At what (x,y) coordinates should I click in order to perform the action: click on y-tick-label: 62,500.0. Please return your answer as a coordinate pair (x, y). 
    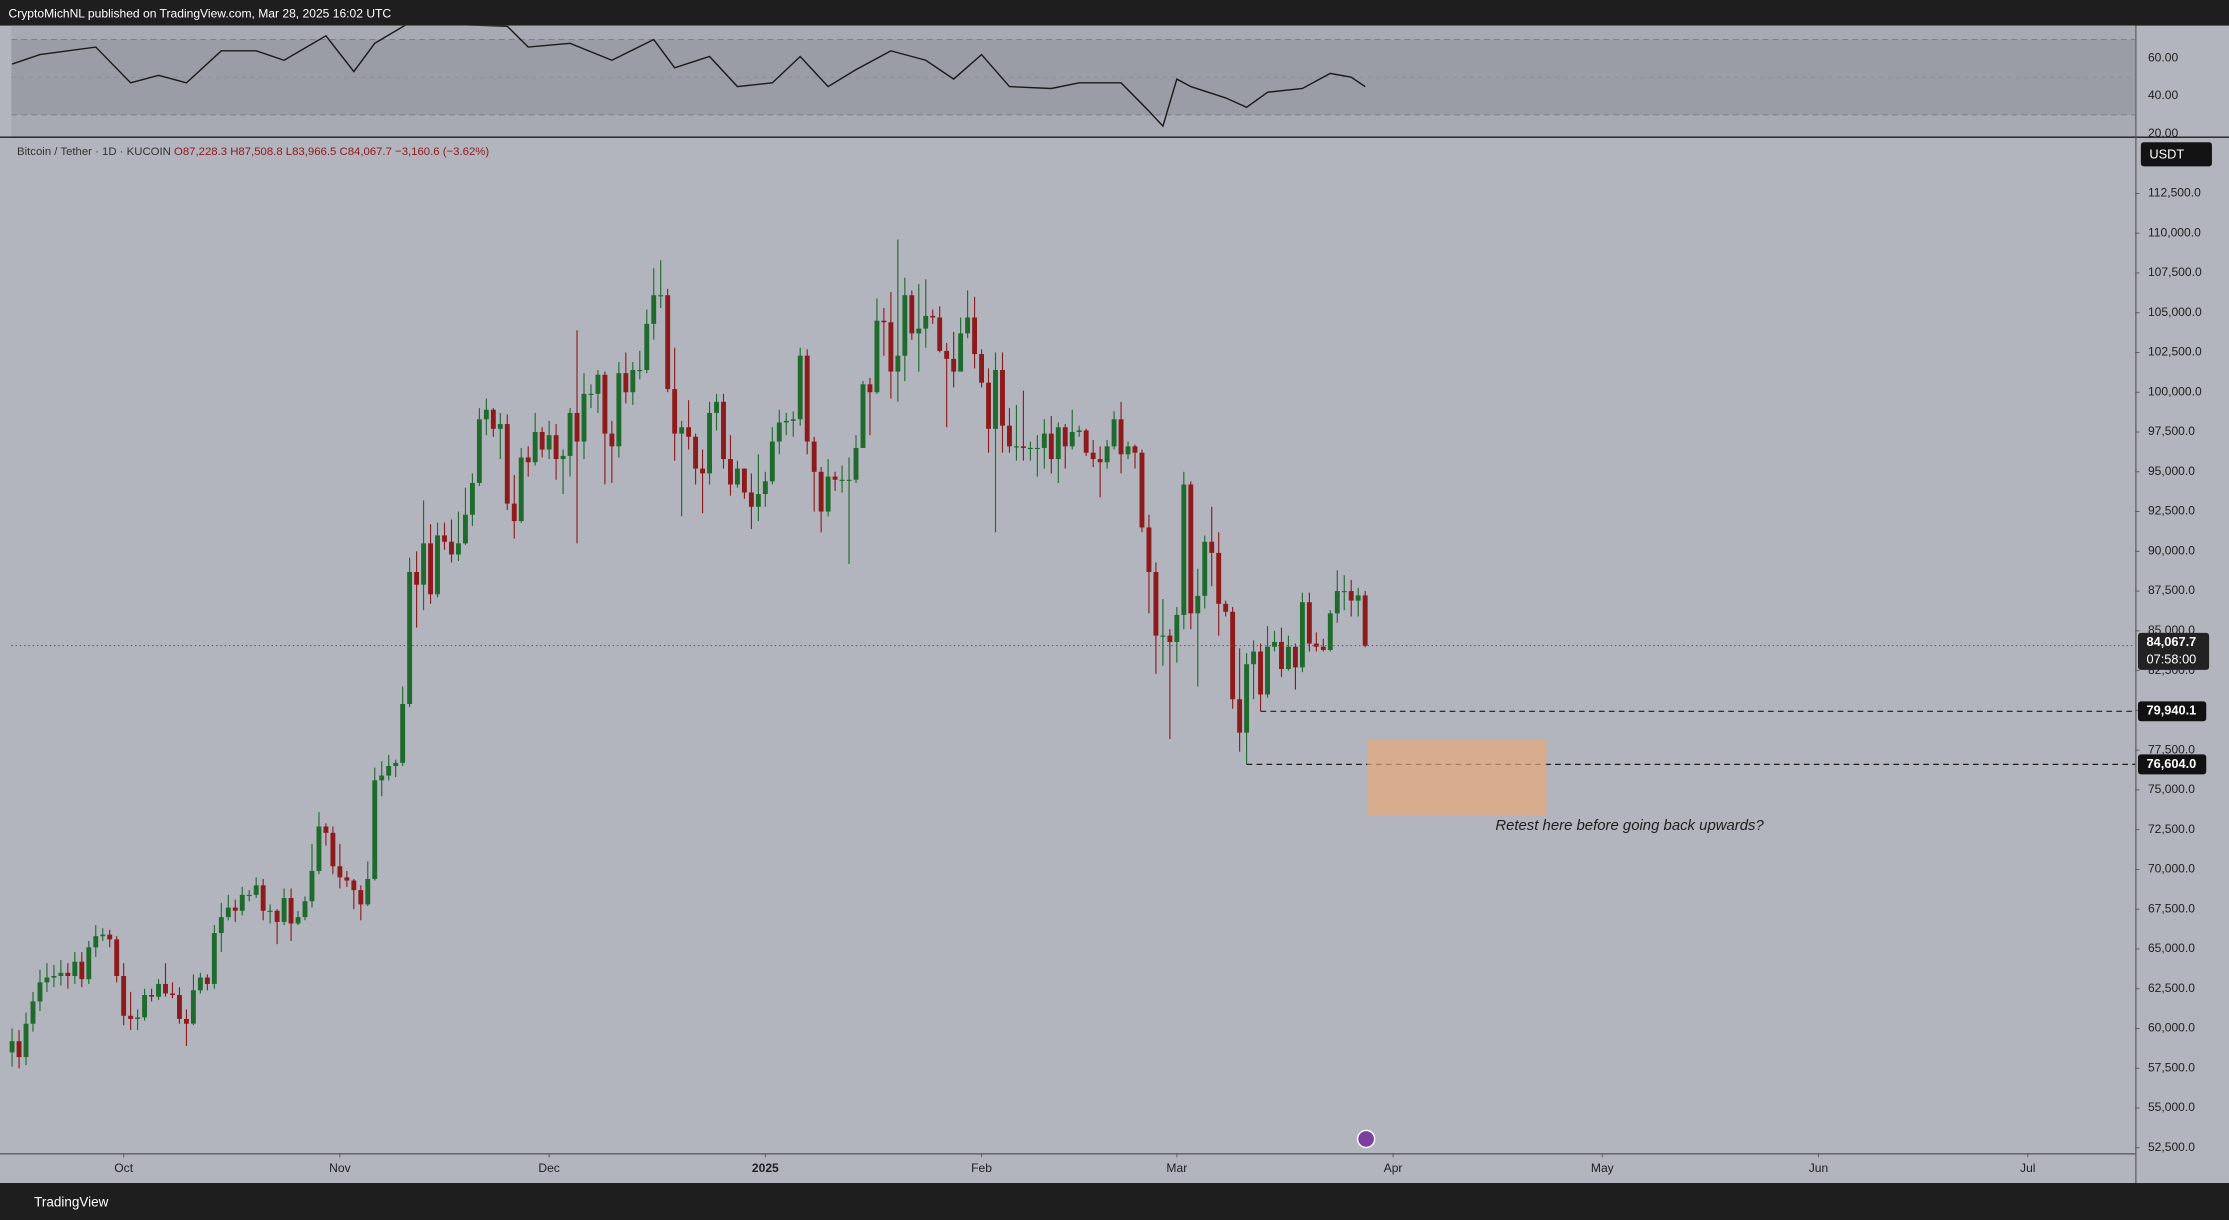
    Looking at the image, I should click on (2171, 988).